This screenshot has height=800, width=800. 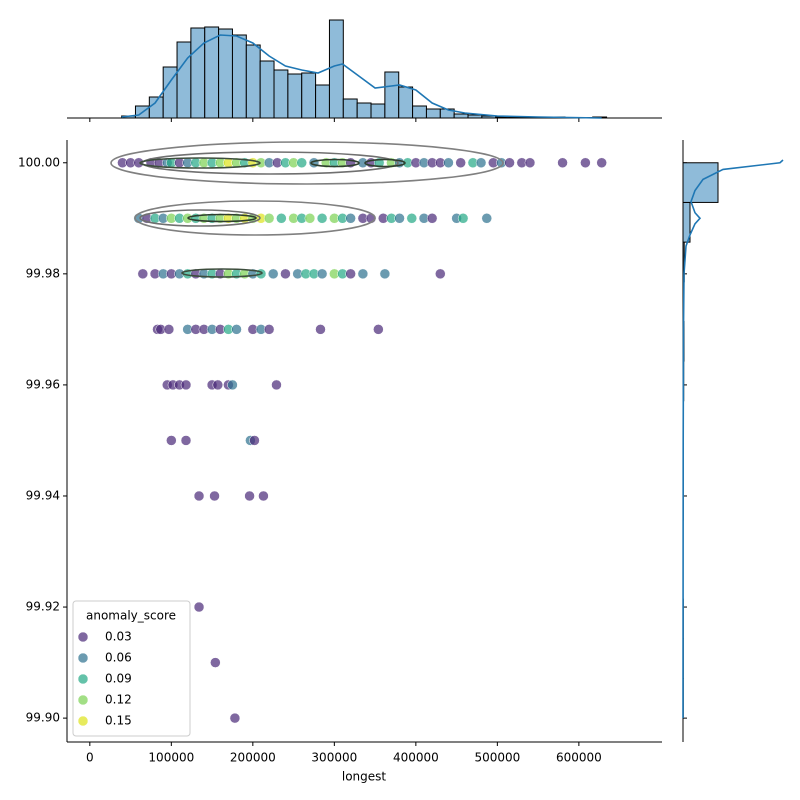 I want to click on x-tick-label: 300000, so click(x=334, y=758).